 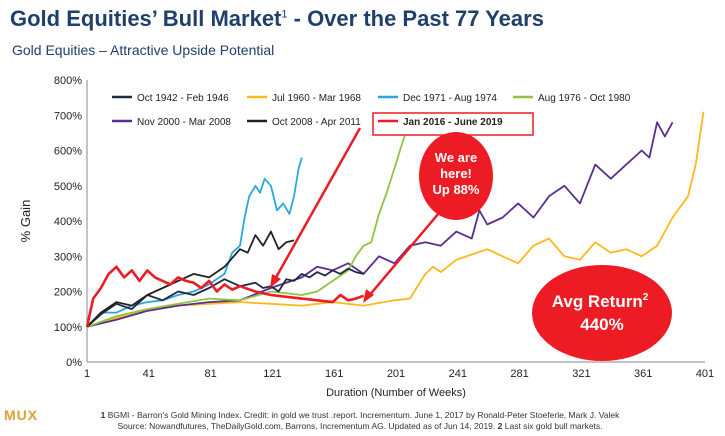 What do you see at coordinates (602, 313) in the screenshot?
I see `callout-avg-return` at bounding box center [602, 313].